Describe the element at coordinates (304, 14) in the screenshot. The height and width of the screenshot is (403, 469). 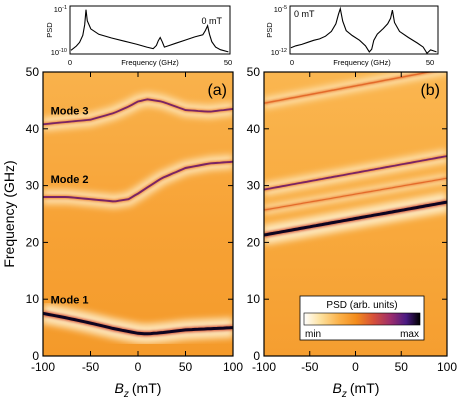
I see `inset-b-annotation: 0 mT` at that location.